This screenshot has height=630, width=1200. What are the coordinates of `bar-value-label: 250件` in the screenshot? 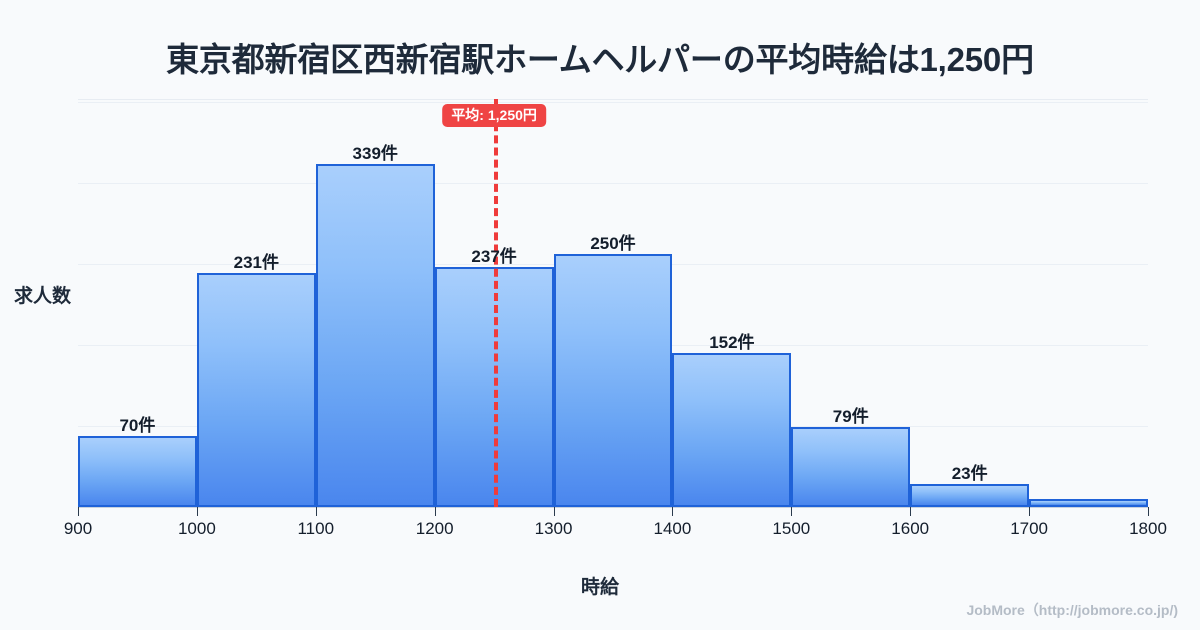 It's located at (613, 243).